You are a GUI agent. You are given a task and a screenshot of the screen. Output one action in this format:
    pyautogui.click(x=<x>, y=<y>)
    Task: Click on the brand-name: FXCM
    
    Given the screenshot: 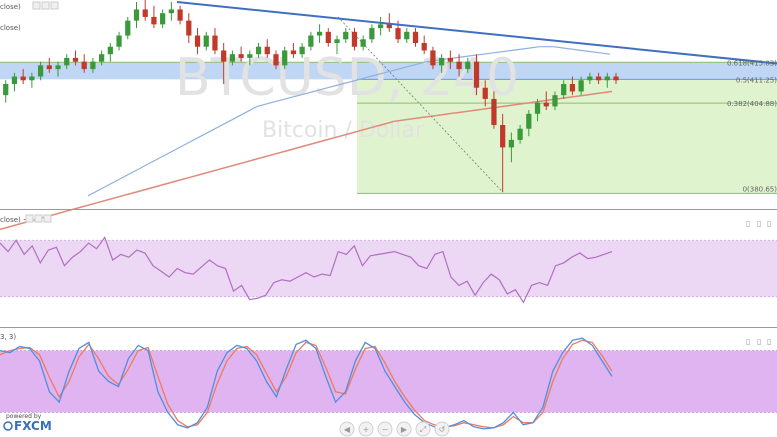 What is the action you would take?
    pyautogui.click(x=33, y=426)
    